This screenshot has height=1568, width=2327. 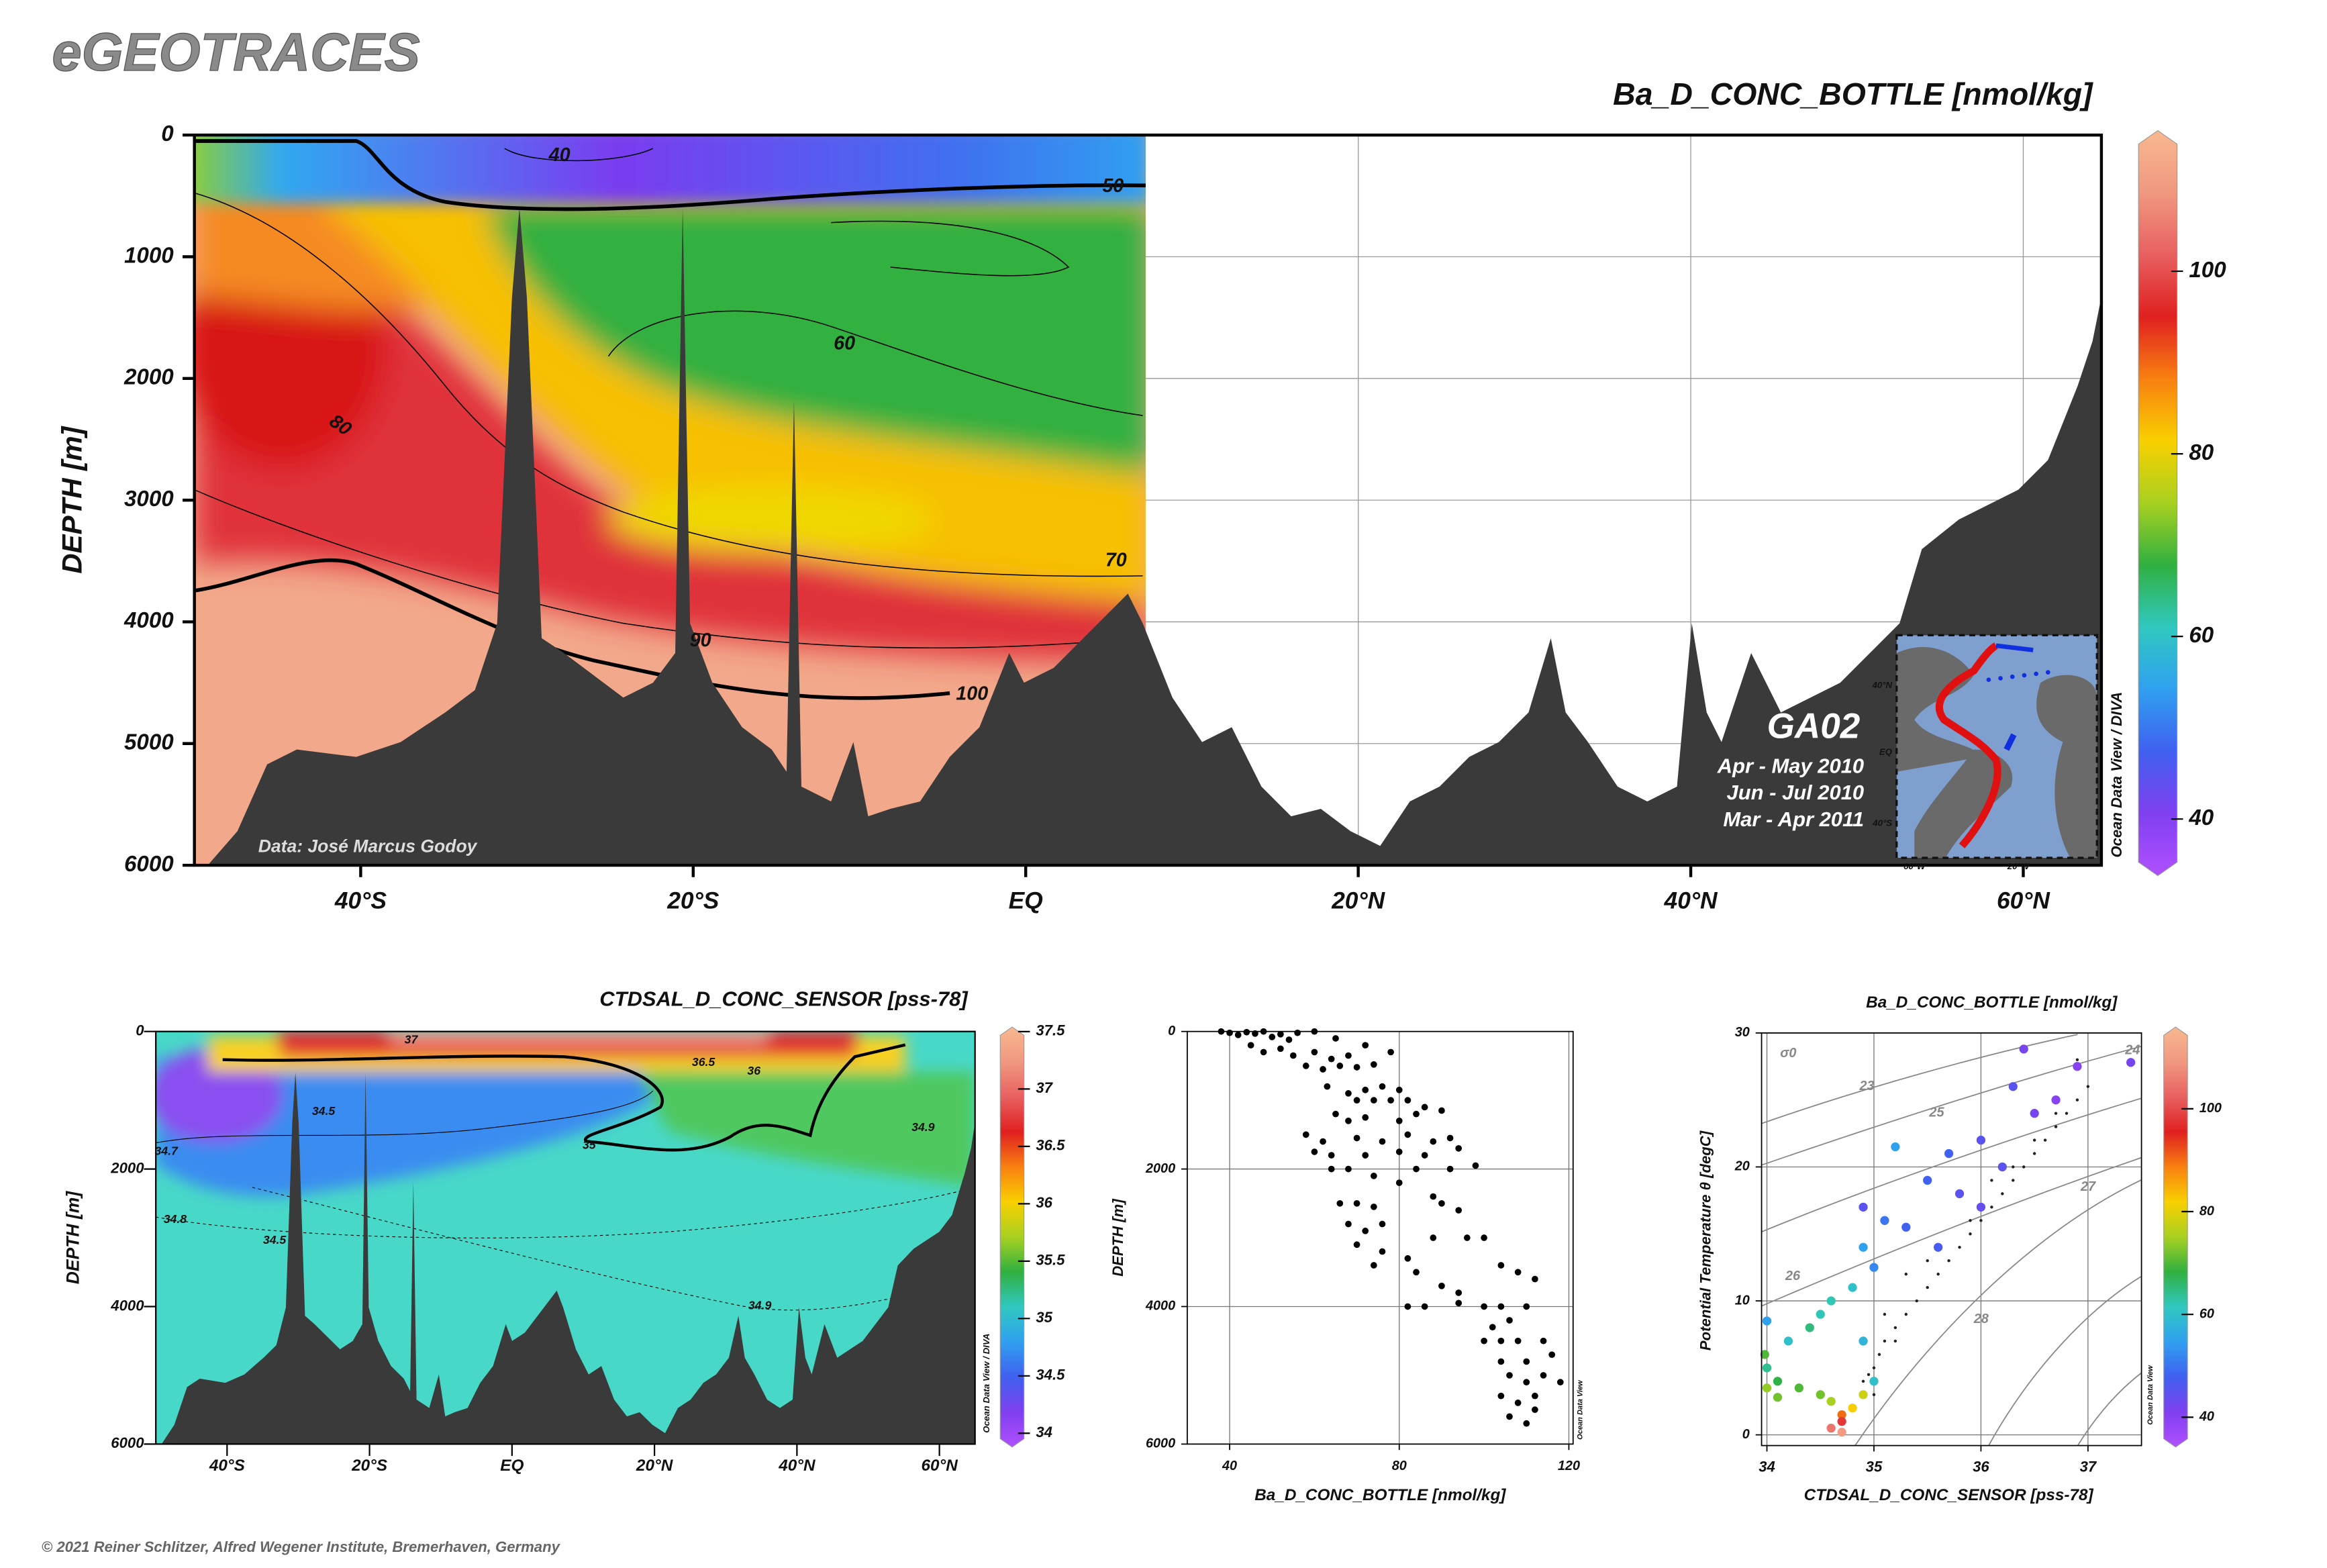 I want to click on x-tick-label: 120, so click(x=1569, y=1466).